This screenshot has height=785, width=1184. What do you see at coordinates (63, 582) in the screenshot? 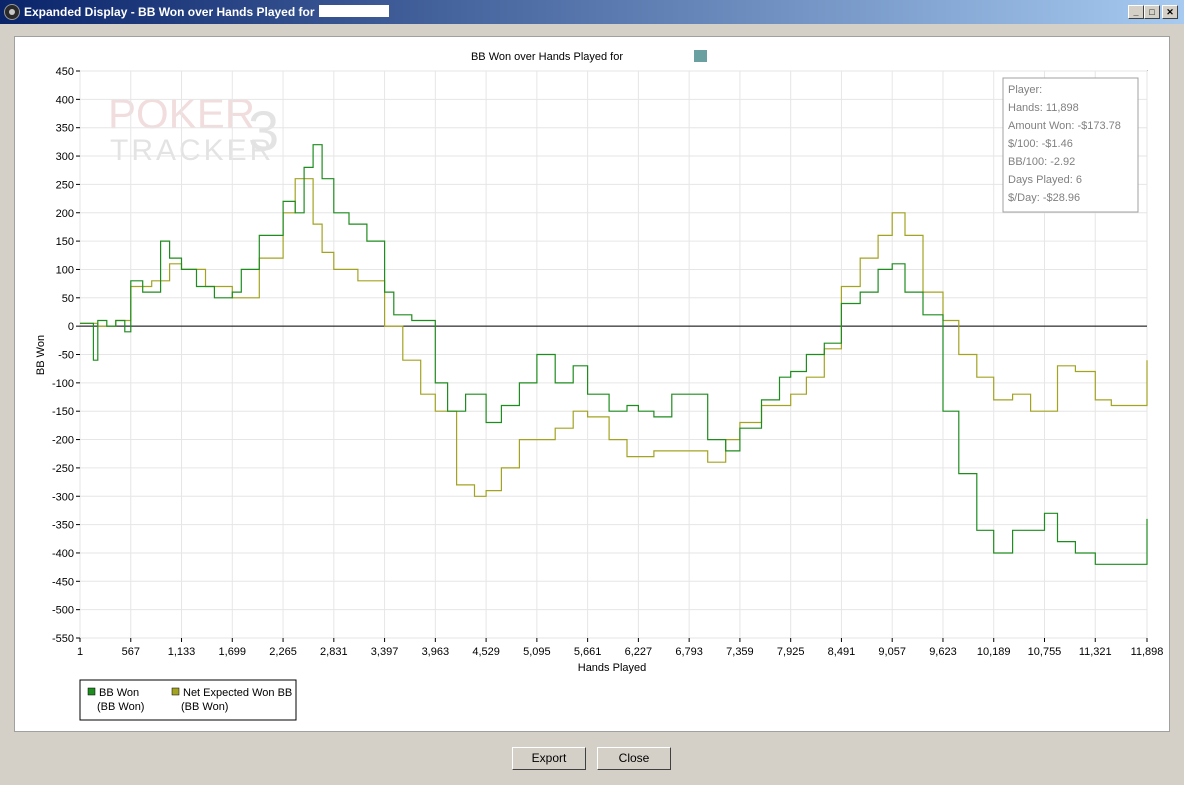
I see `y-tick-label: -450` at bounding box center [63, 582].